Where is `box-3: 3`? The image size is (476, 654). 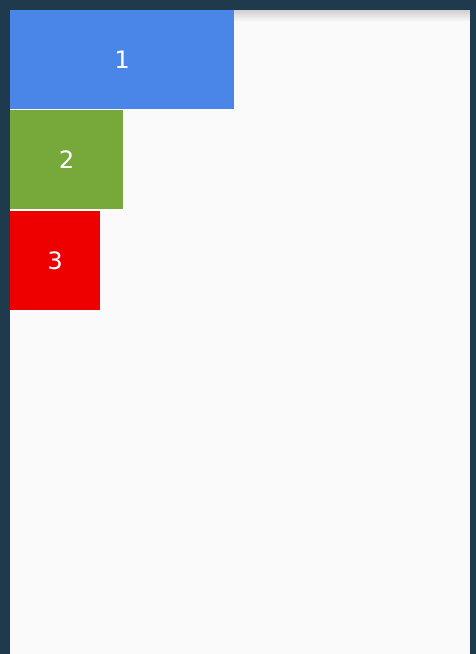 box-3: 3 is located at coordinates (55, 260).